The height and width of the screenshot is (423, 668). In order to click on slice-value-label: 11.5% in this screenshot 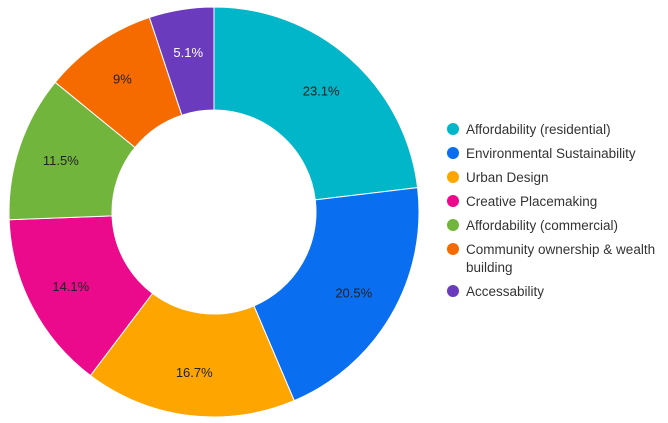, I will do `click(61, 160)`.